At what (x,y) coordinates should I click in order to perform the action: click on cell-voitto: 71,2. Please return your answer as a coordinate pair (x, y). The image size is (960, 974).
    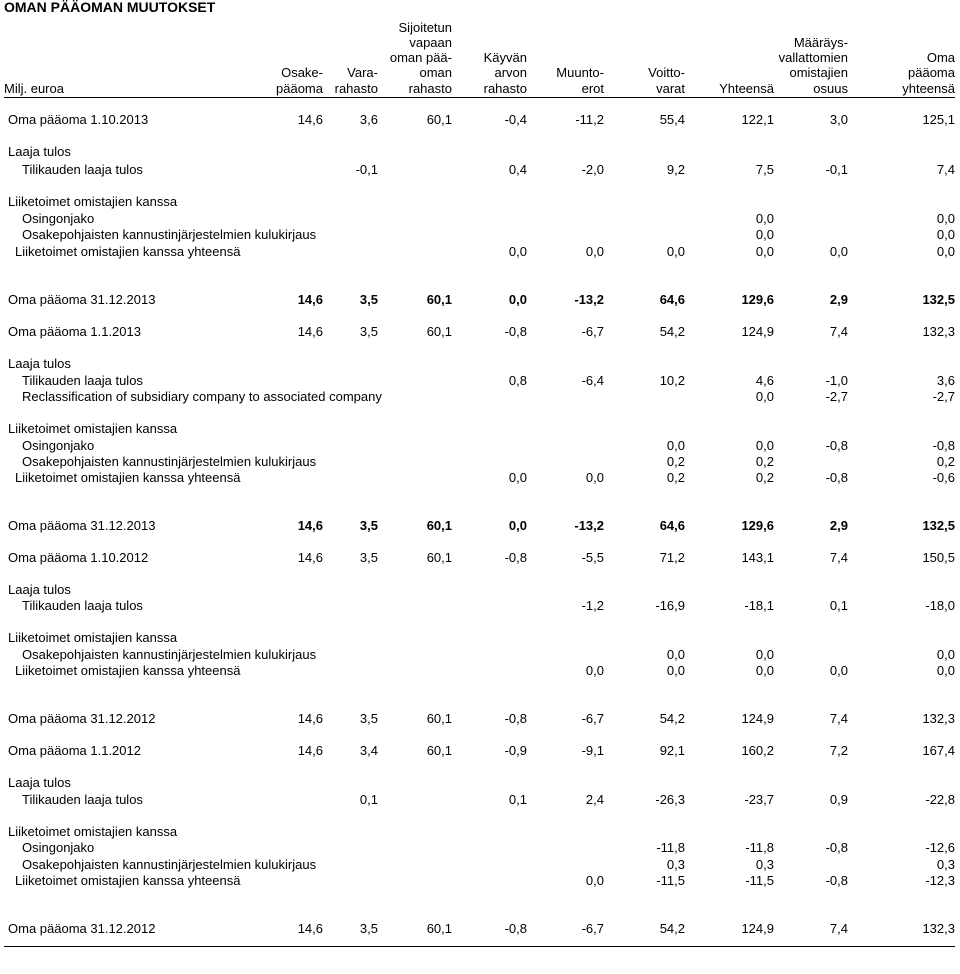
    Looking at the image, I should click on (672, 557).